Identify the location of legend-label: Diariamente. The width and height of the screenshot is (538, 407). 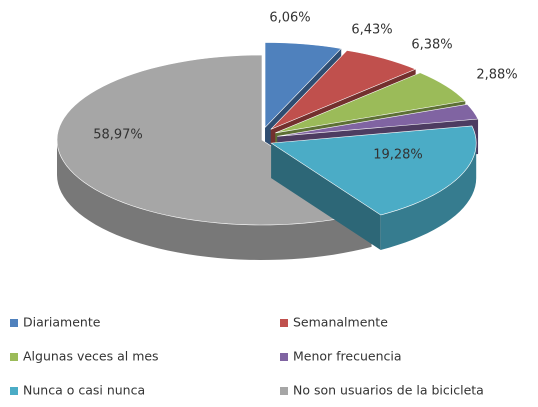
(62, 322).